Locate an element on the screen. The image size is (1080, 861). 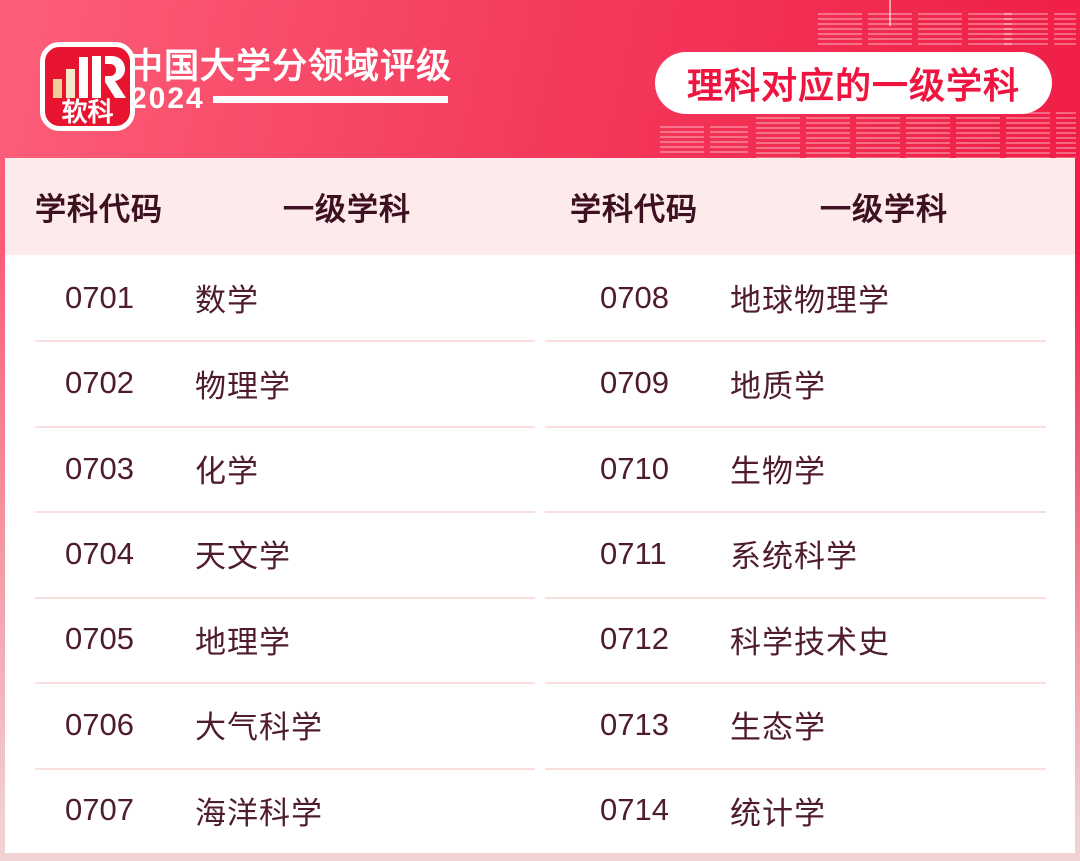
category-badge: 理科对应的一级学科 is located at coordinates (853, 83).